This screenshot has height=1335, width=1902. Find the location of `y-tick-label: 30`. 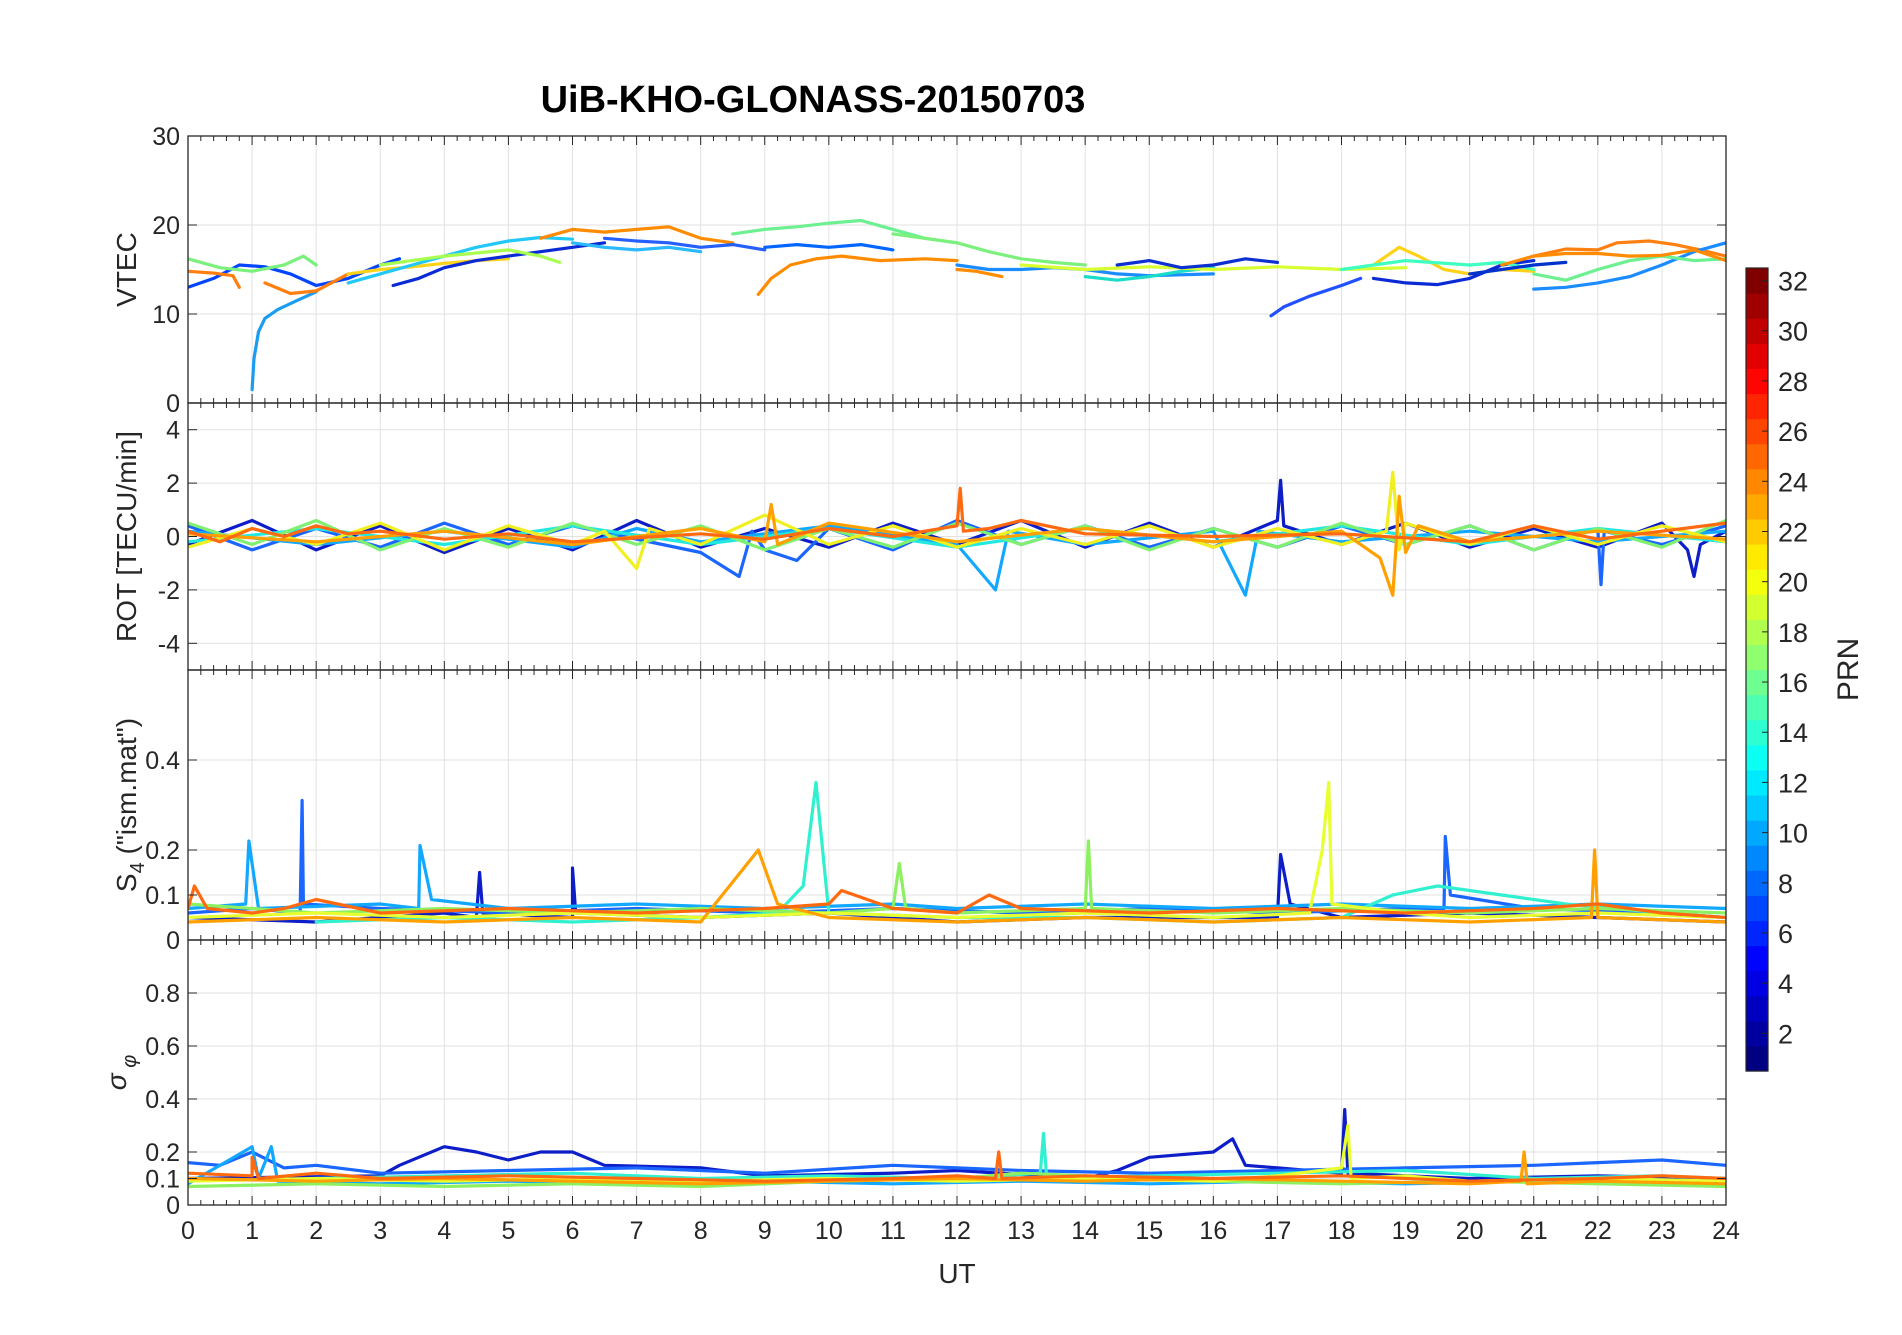

y-tick-label: 30 is located at coordinates (166, 137).